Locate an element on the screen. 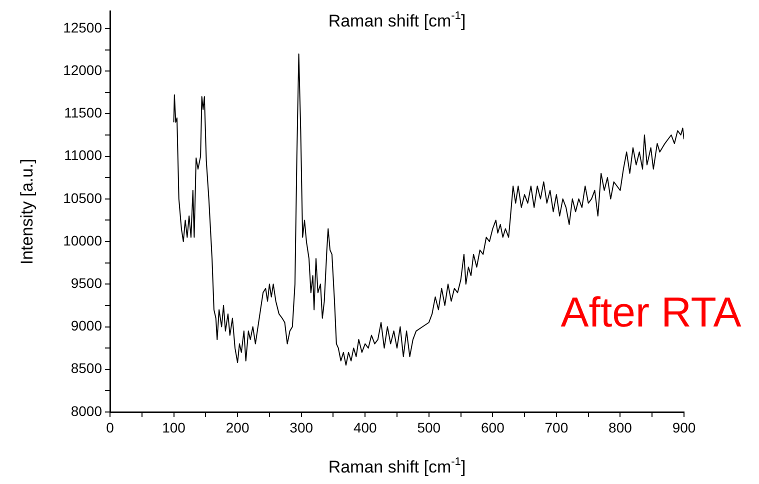 The image size is (759, 484). y-axis-title: Intensity [a.u.] is located at coordinates (27, 211).